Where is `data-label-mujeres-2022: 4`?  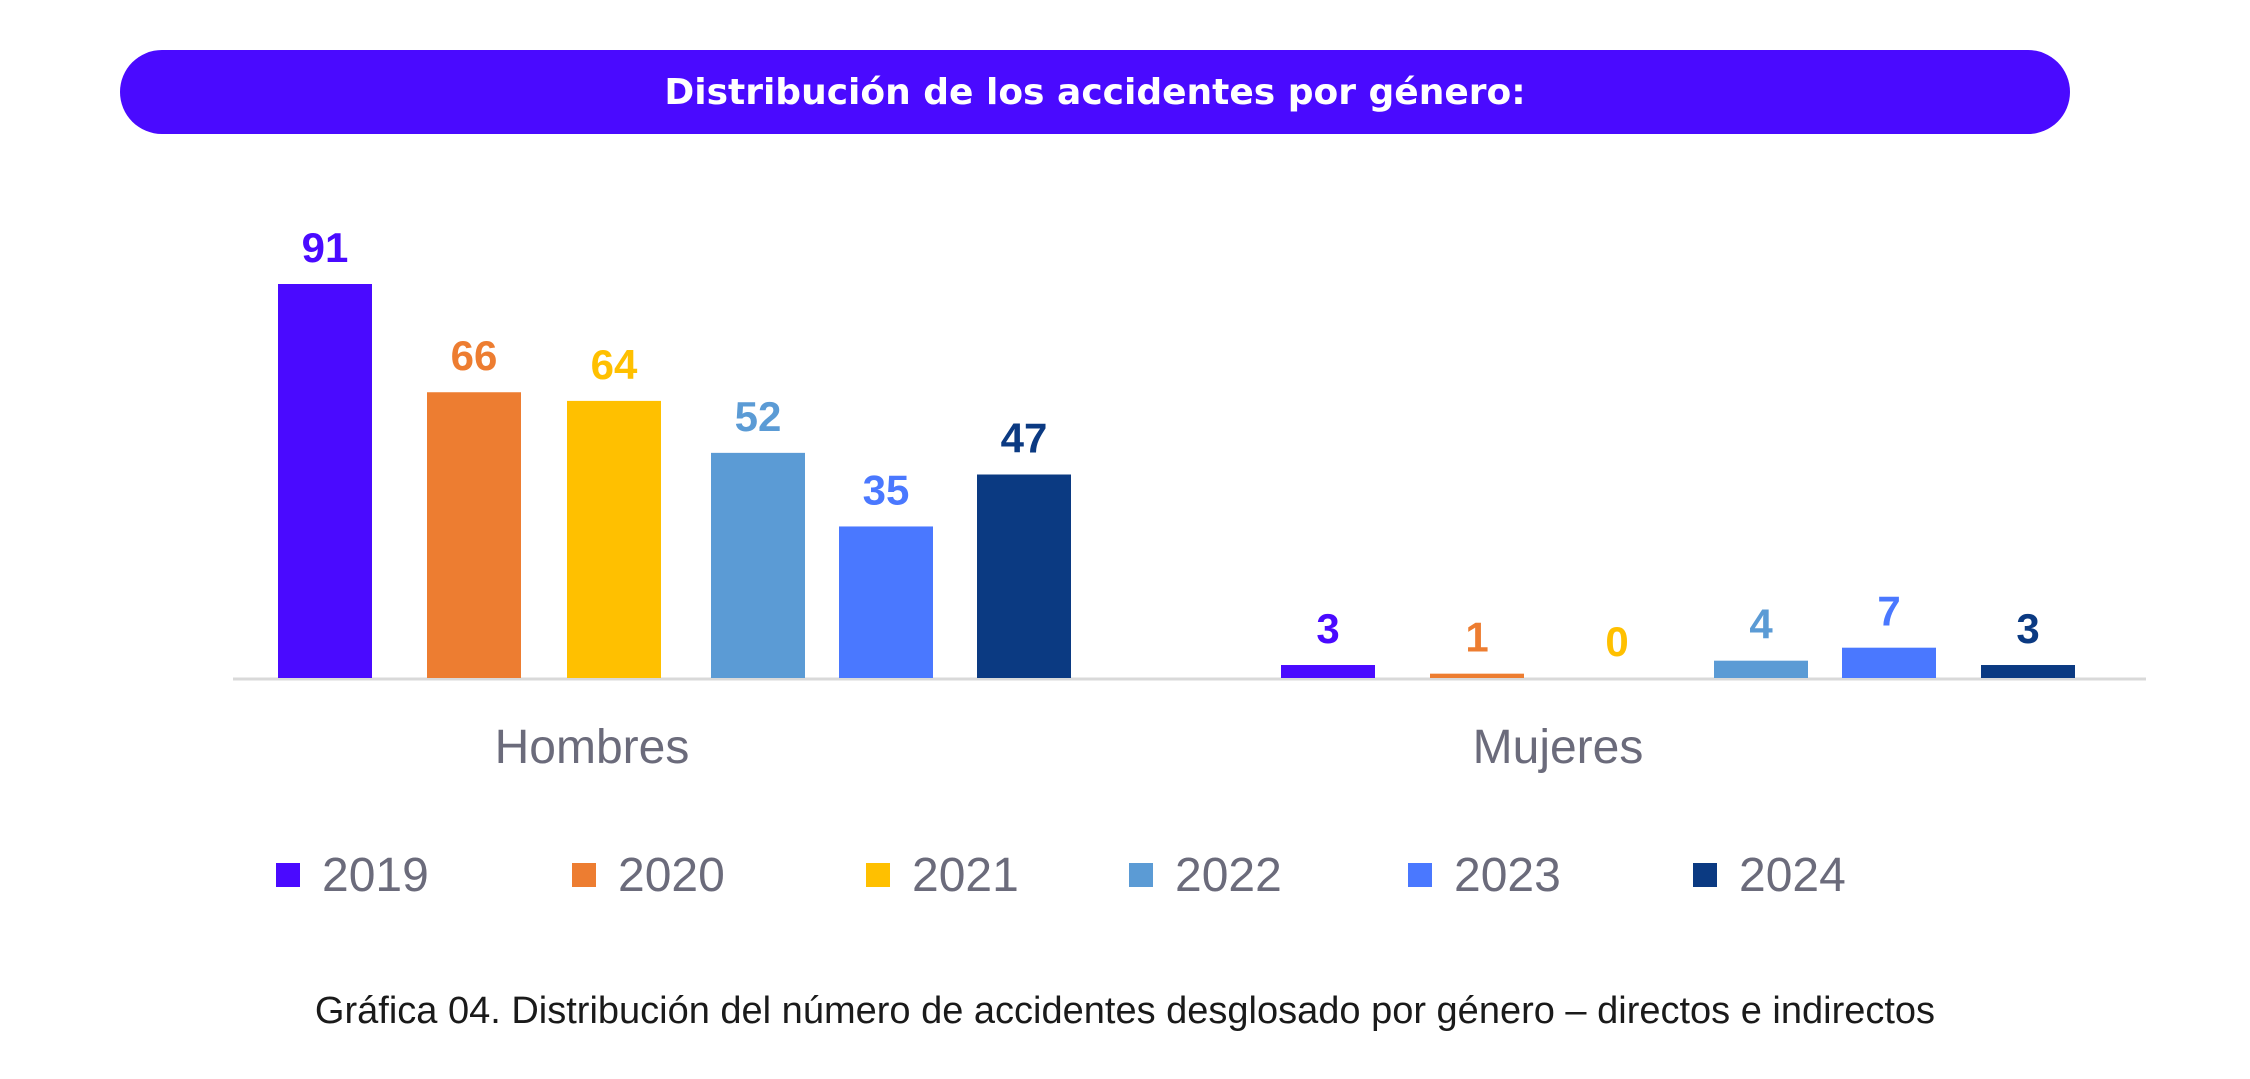
data-label-mujeres-2022: 4 is located at coordinates (1761, 624).